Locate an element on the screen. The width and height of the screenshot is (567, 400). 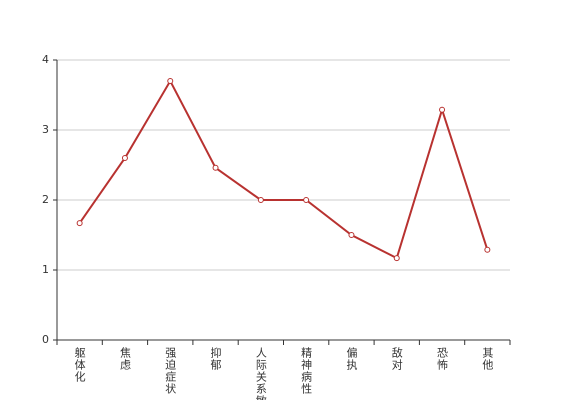
x-tick-label: 精神病性 is located at coordinates (306, 371).